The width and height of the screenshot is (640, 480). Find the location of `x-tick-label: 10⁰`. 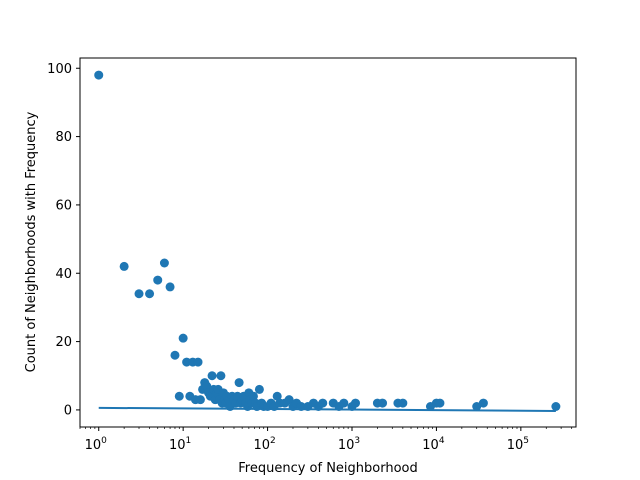

x-tick-label: 10⁰ is located at coordinates (96, 444).